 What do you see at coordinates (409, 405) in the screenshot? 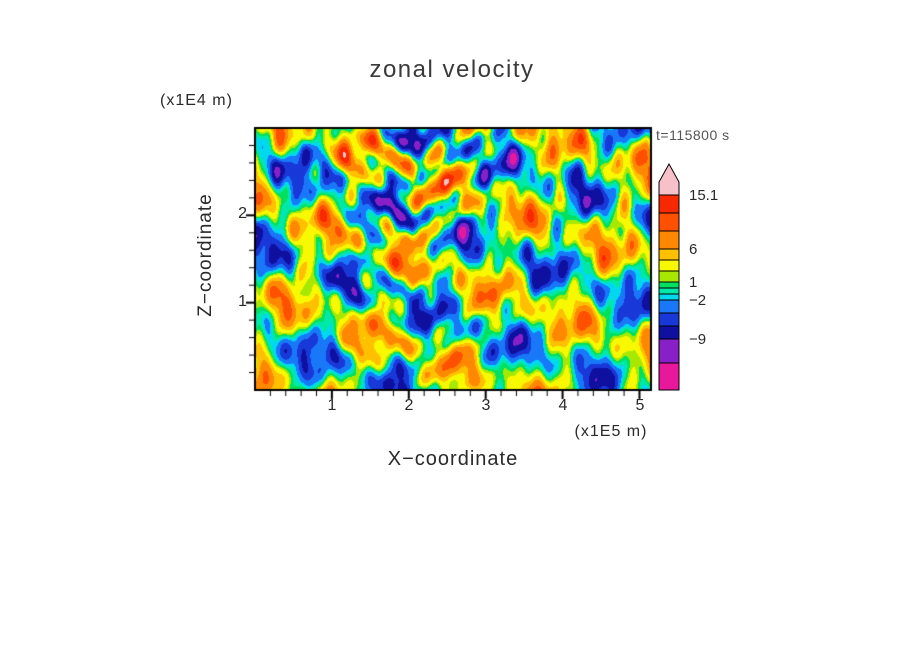
I see `x-tick-label: 2` at bounding box center [409, 405].